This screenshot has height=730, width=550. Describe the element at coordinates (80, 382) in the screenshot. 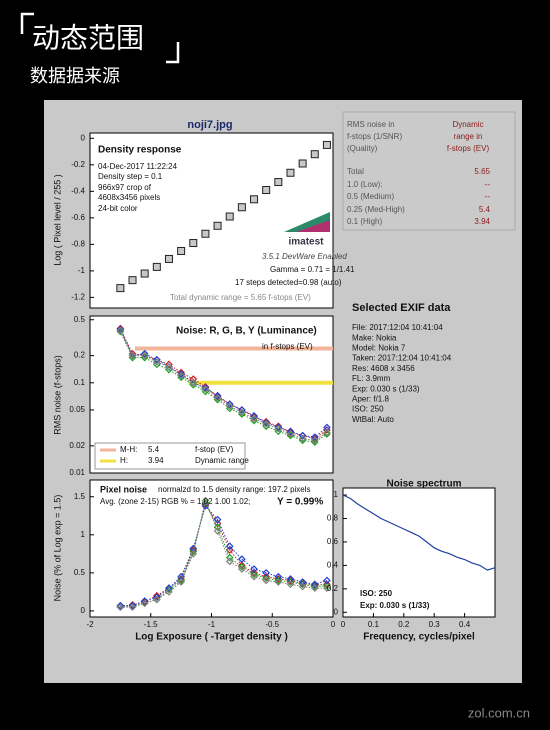

I see `y-tick-label: 0.1` at that location.